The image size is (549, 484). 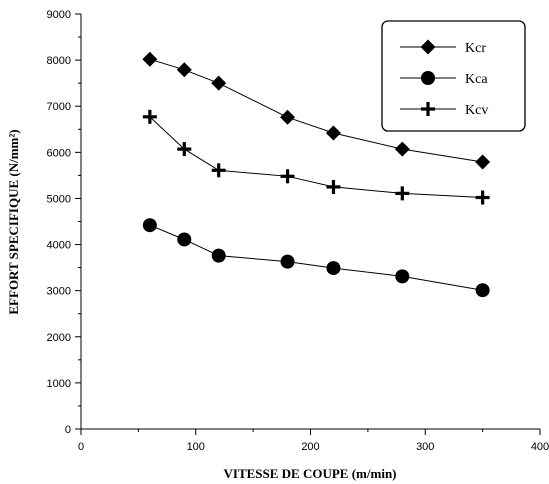 I want to click on x-tick-label: 300, so click(x=425, y=447).